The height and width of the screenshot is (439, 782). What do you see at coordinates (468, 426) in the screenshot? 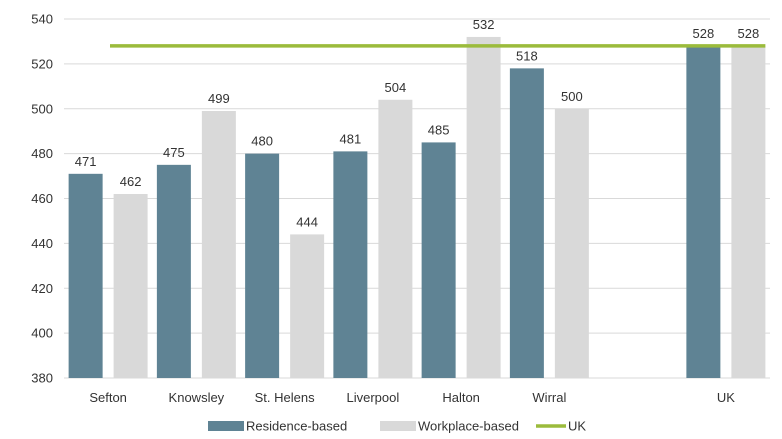
I see `legend-label-workplace: Workplace-based` at bounding box center [468, 426].